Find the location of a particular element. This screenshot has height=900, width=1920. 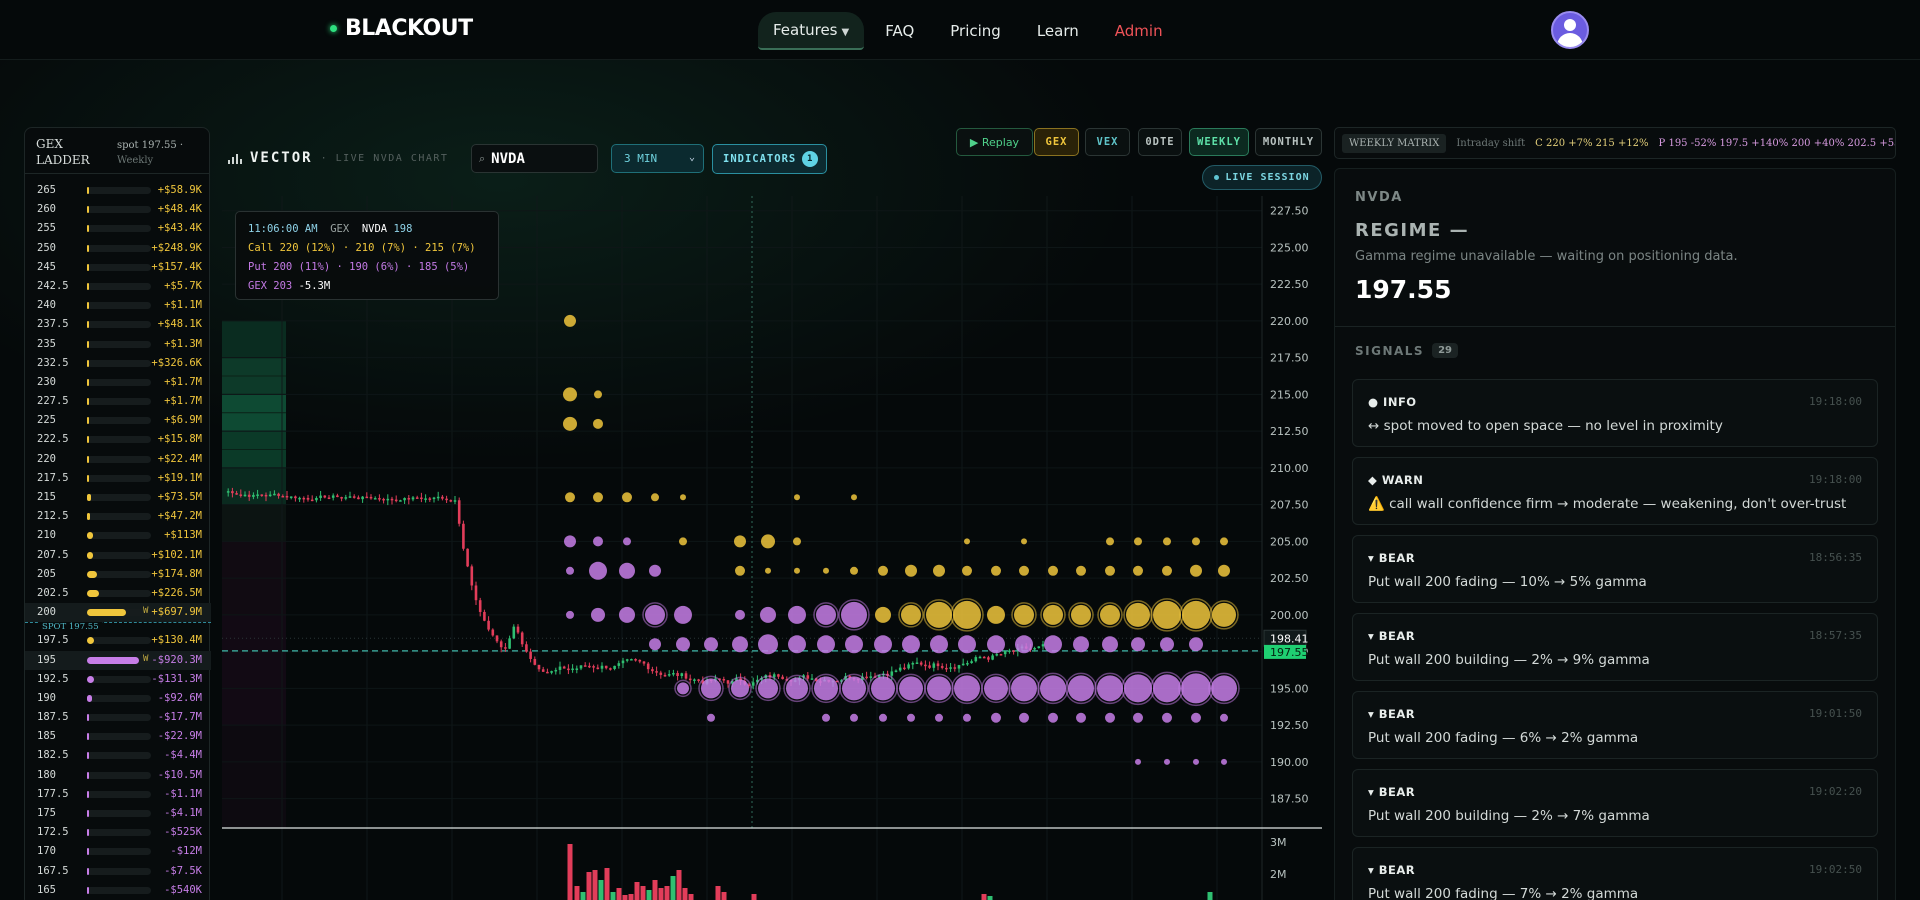

ladder-row: 242.5 +$5.7K is located at coordinates (118, 286).